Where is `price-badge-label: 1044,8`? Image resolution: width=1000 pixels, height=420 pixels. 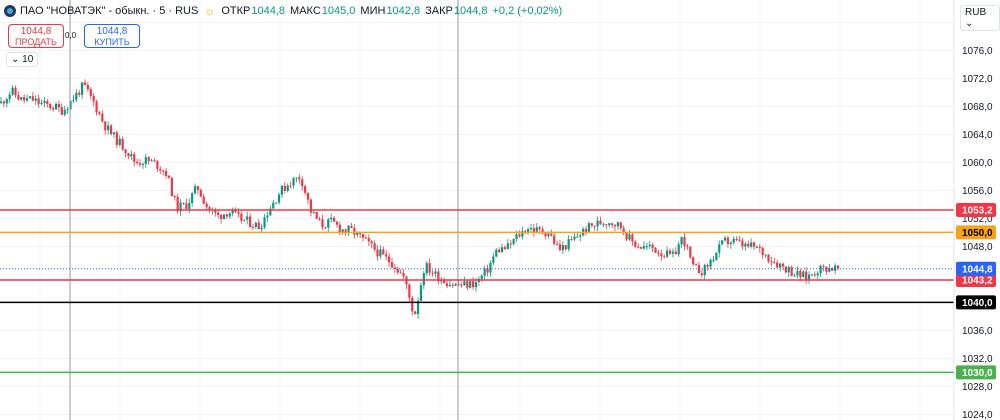 price-badge-label: 1044,8 is located at coordinates (977, 269).